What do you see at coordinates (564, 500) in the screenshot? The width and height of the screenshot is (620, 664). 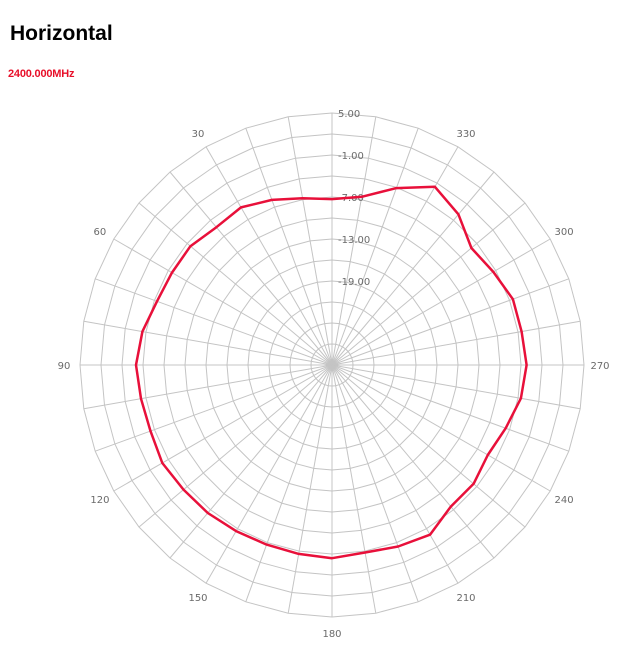 I see `angle-tick-label: 240` at bounding box center [564, 500].